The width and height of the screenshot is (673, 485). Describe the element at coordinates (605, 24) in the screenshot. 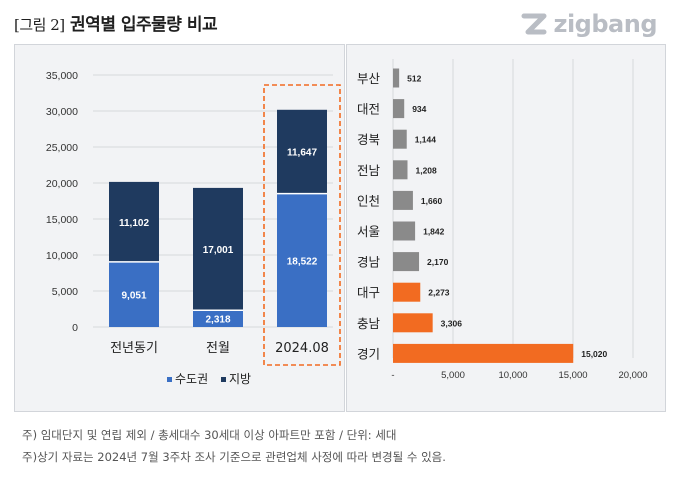

I see `logo-text: zigbang` at that location.